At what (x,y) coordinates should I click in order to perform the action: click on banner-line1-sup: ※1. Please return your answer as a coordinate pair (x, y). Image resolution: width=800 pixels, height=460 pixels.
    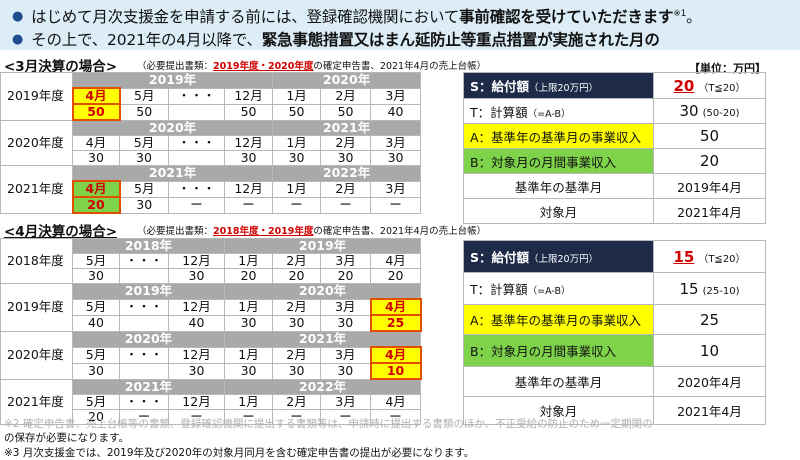
    Looking at the image, I should click on (680, 14).